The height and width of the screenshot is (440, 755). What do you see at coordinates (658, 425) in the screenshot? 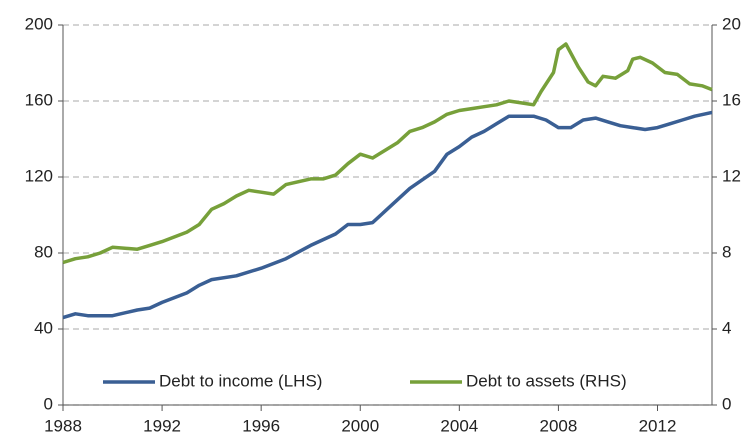
I see `x-tick-label: 2012` at bounding box center [658, 425].